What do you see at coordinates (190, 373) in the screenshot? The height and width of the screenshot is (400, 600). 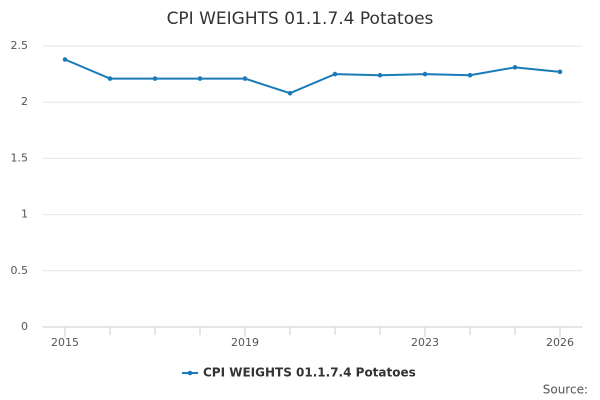 I see `legend-swatch` at bounding box center [190, 373].